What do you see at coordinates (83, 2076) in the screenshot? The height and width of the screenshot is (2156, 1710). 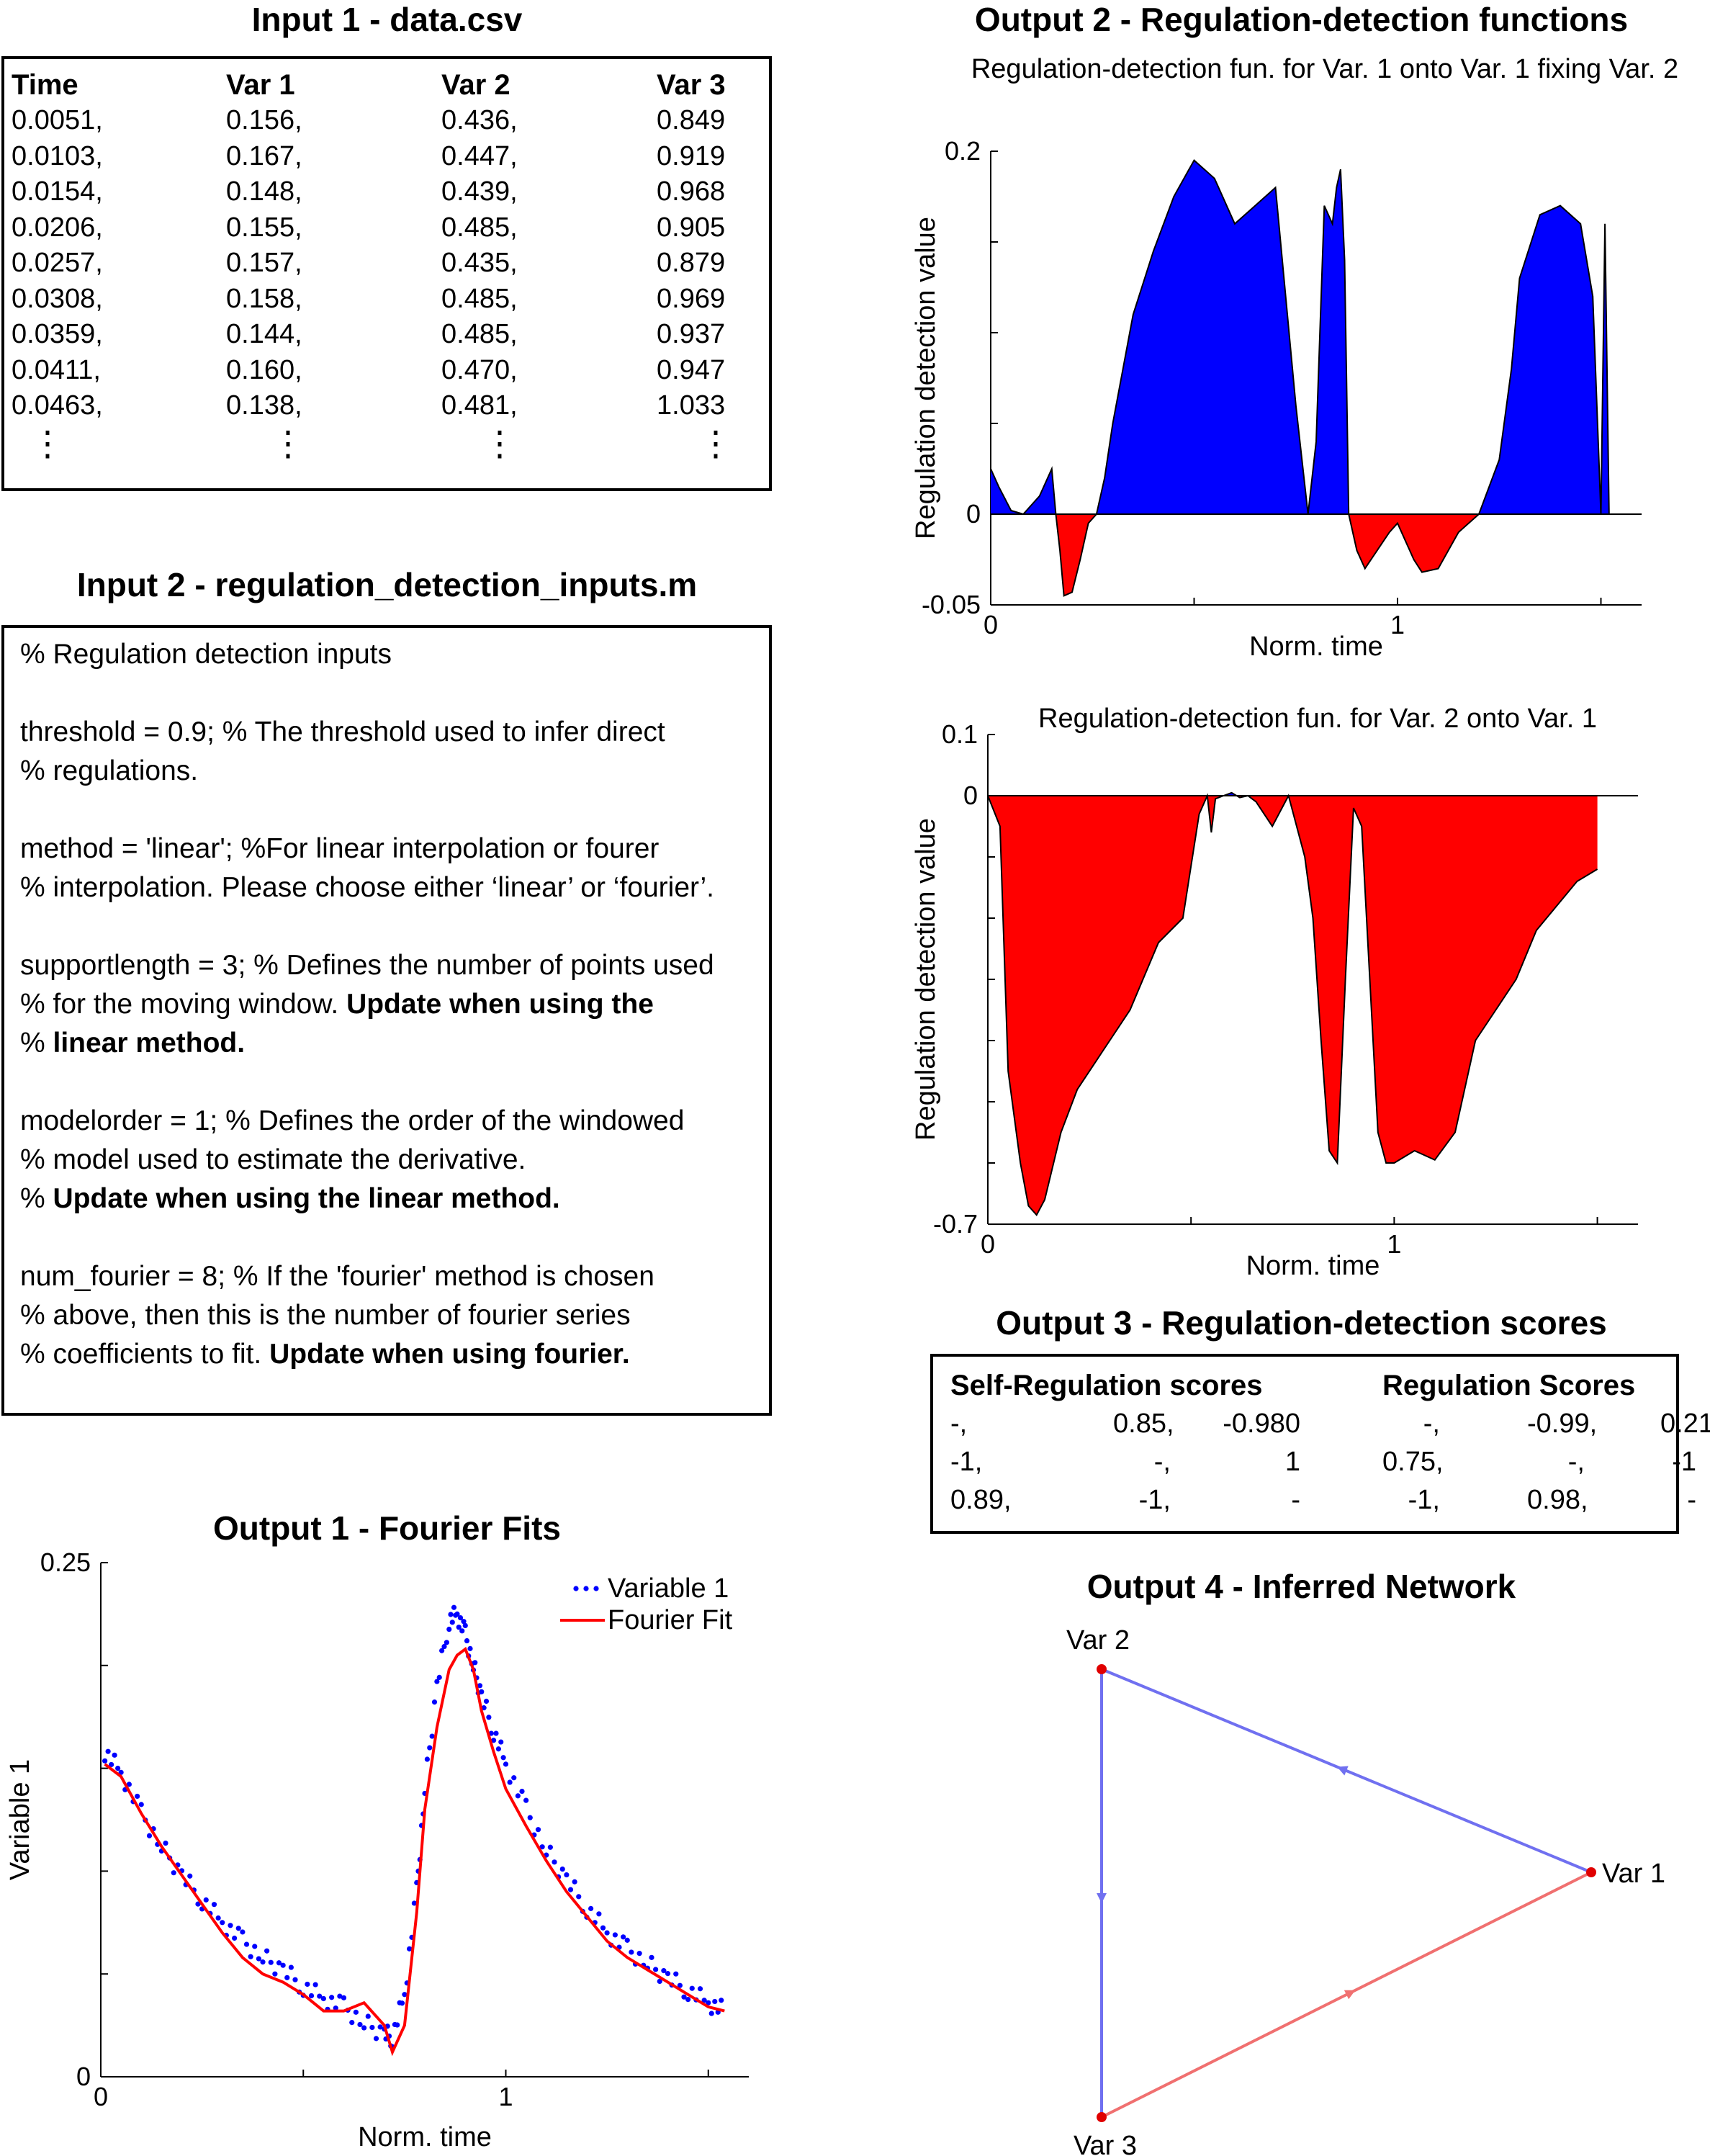 I see `y-tick-label: 0` at bounding box center [83, 2076].